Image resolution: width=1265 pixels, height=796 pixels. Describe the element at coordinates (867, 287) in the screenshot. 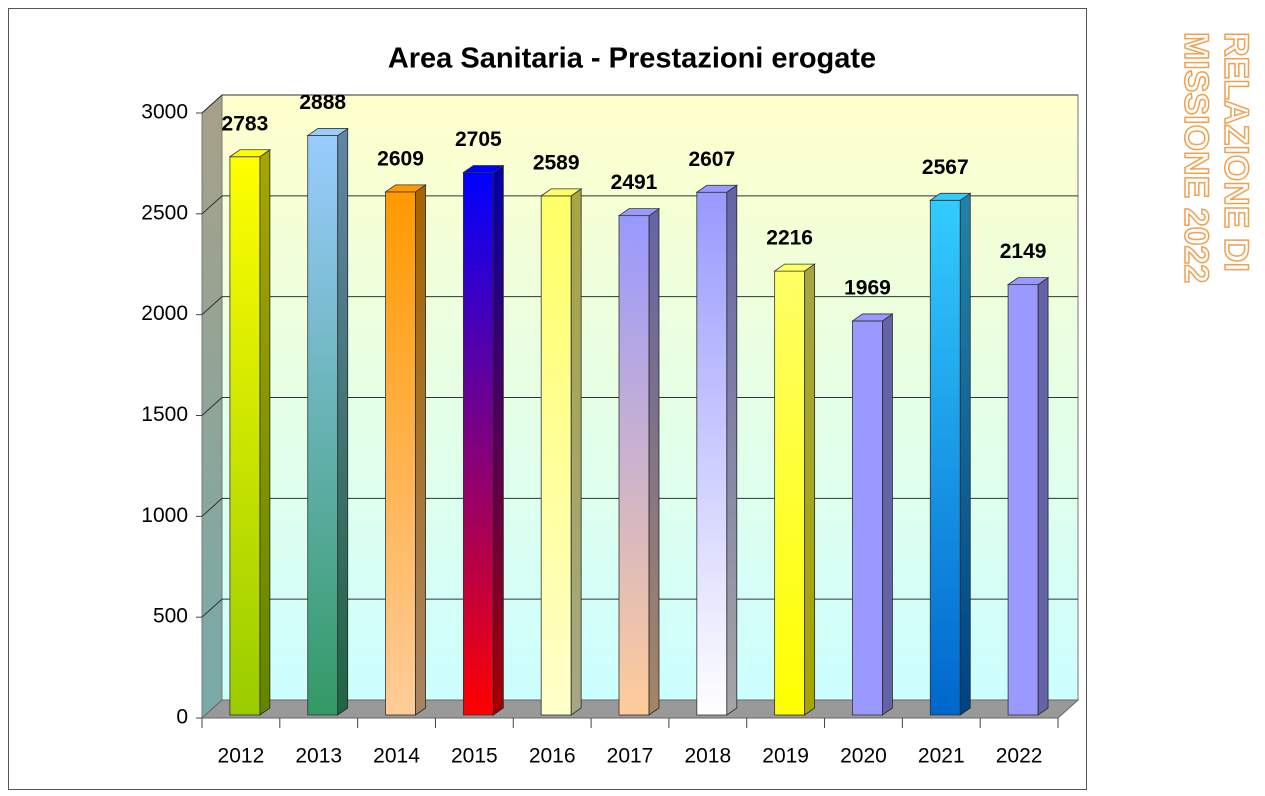

I see `value-label: 1969` at that location.